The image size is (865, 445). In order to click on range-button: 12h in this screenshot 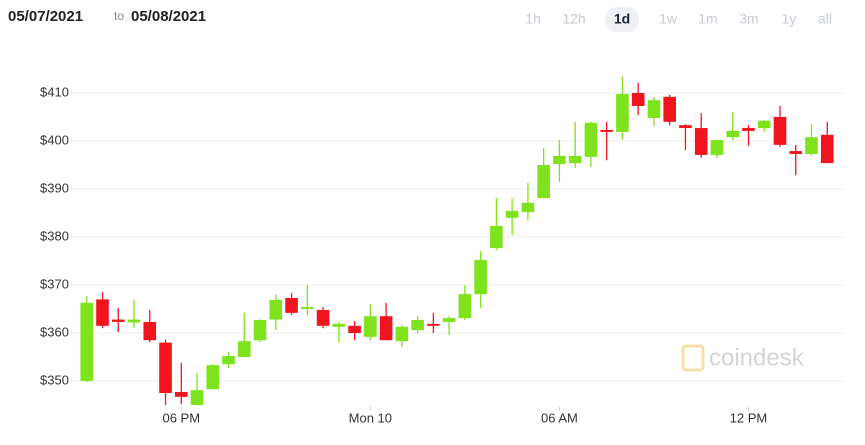, I will do `click(573, 19)`.